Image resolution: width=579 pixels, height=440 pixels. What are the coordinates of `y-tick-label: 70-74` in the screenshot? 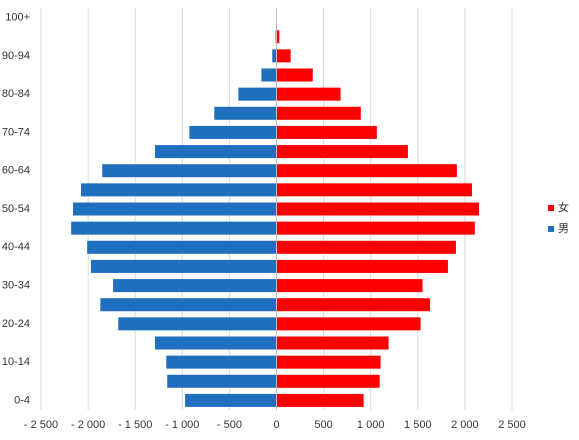 It's located at (16, 132).